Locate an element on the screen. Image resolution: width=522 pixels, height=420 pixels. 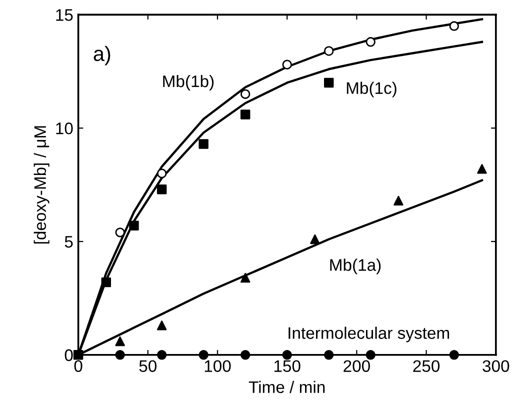
y-axis-title: [deoxy-Mb] / μM is located at coordinates (42, 185).